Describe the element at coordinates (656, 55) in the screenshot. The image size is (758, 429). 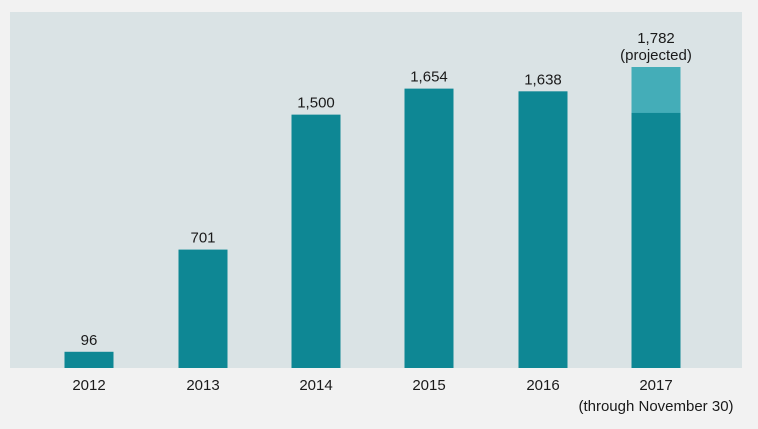
I see `value-sublabel-2017: (projected)` at that location.